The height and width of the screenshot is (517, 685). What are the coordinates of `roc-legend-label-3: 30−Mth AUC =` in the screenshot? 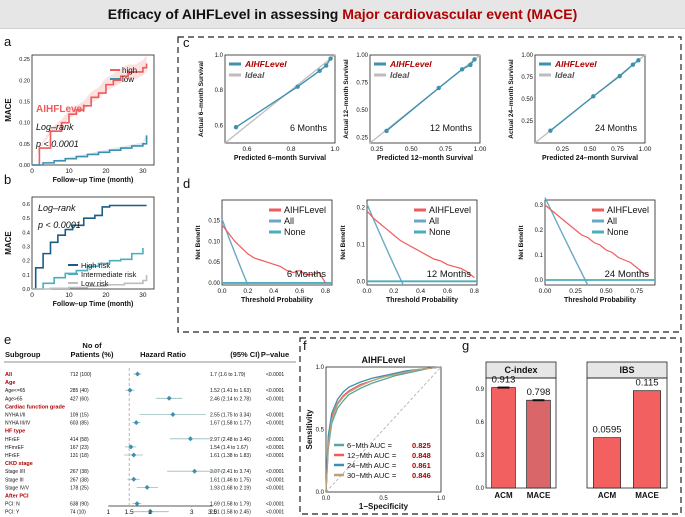 It's located at (372, 475).